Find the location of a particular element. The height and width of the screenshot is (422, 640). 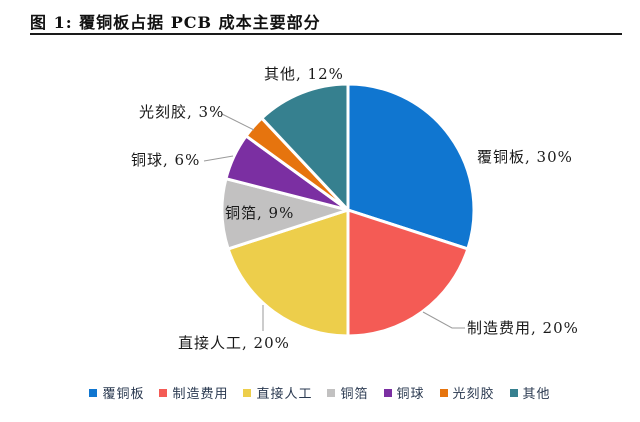

legend-item-光刻胶: 光刻胶 is located at coordinates (467, 392).